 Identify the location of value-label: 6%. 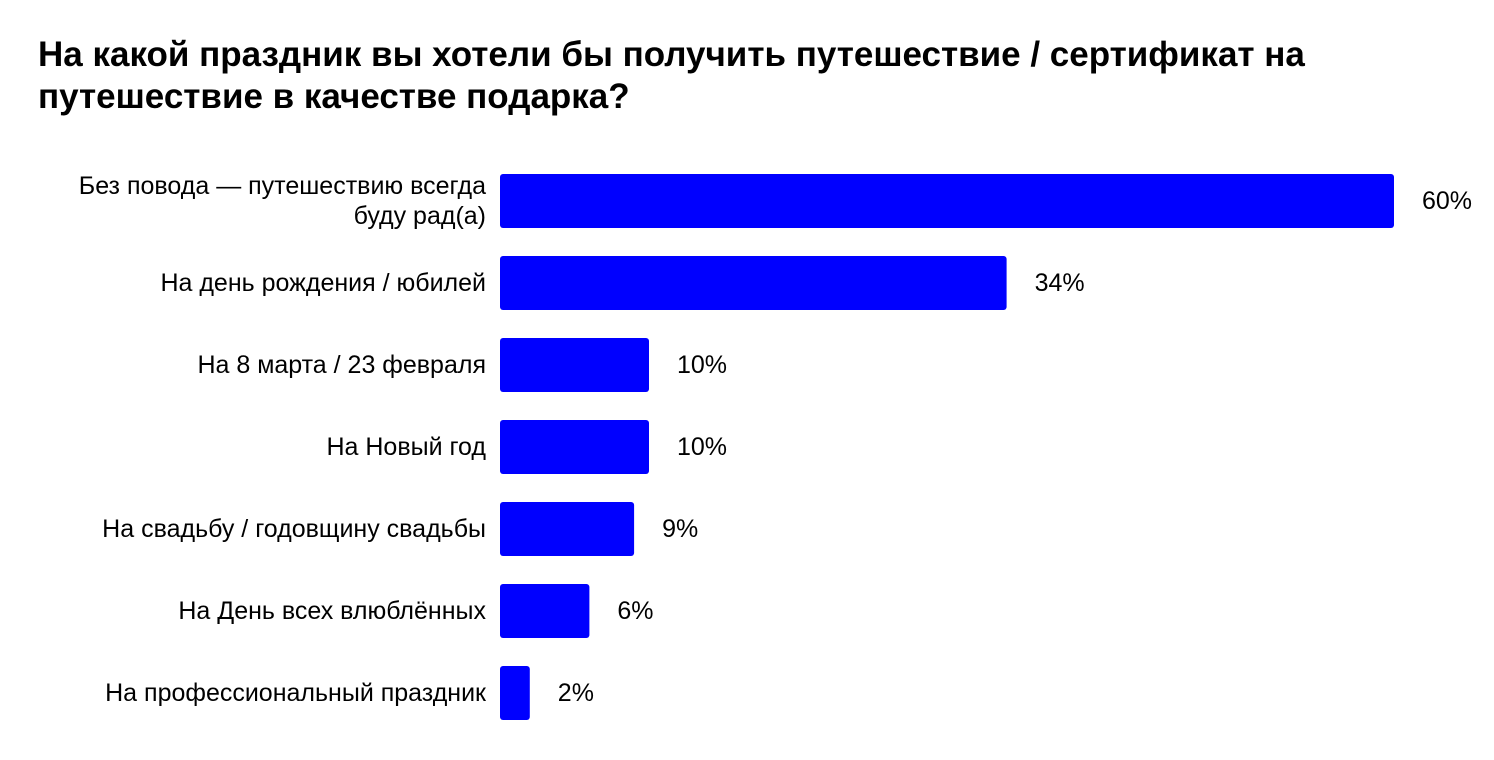
(635, 611).